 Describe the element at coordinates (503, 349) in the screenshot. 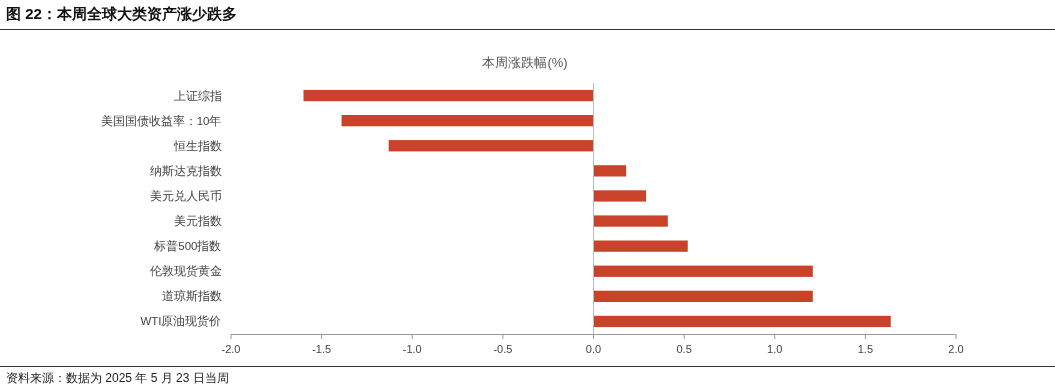

I see `x-tick-label: -0.5` at that location.